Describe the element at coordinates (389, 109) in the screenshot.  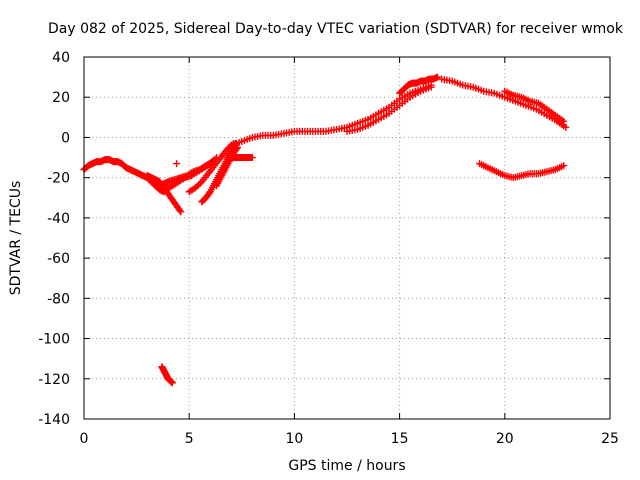
I see `series-trace-rise-b` at that location.